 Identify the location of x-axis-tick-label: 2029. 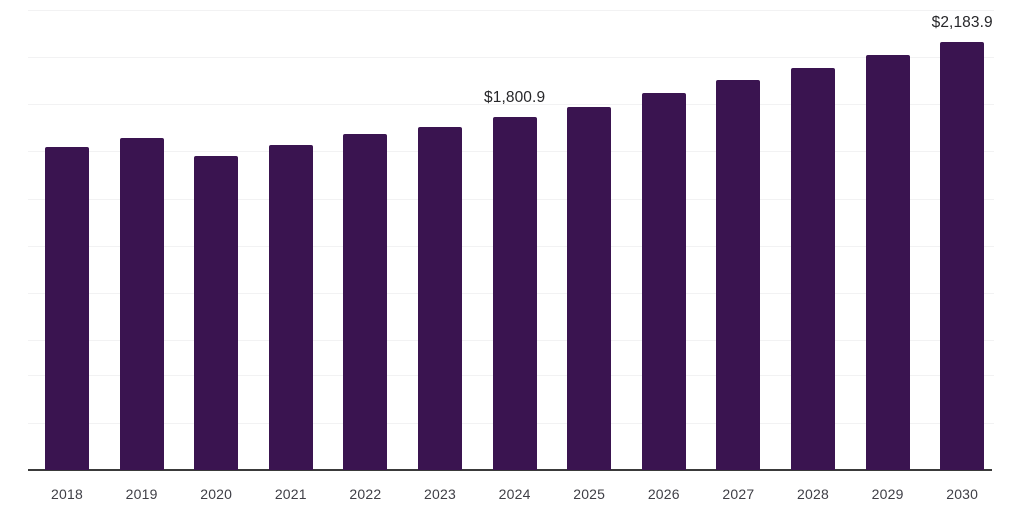
(887, 494).